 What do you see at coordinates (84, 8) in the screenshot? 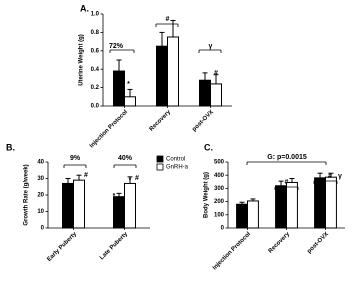
I see `panel-label: A.` at bounding box center [84, 8].